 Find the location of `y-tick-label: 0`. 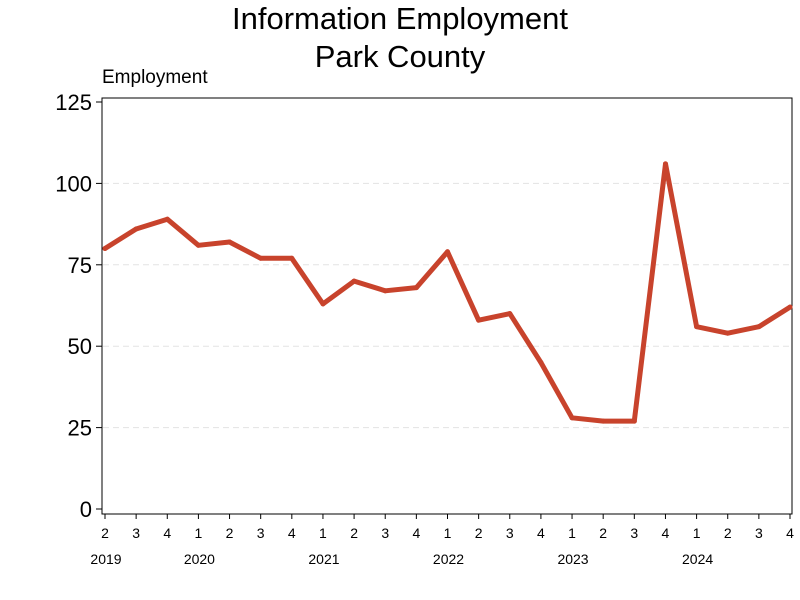

y-tick-label: 0 is located at coordinates (86, 509).